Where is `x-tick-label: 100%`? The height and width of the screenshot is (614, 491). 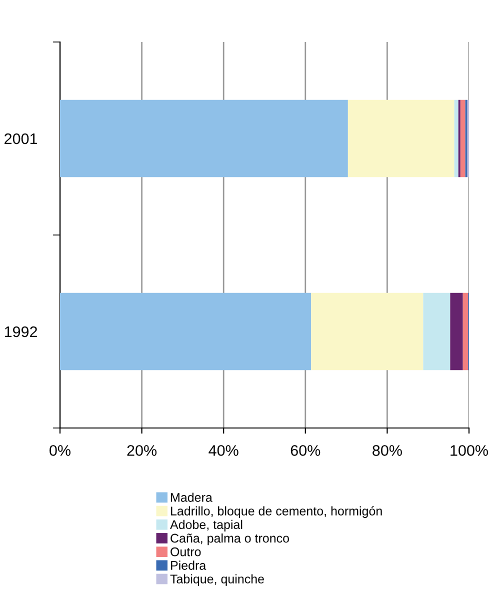
x-tick-label: 100% is located at coordinates (469, 450).